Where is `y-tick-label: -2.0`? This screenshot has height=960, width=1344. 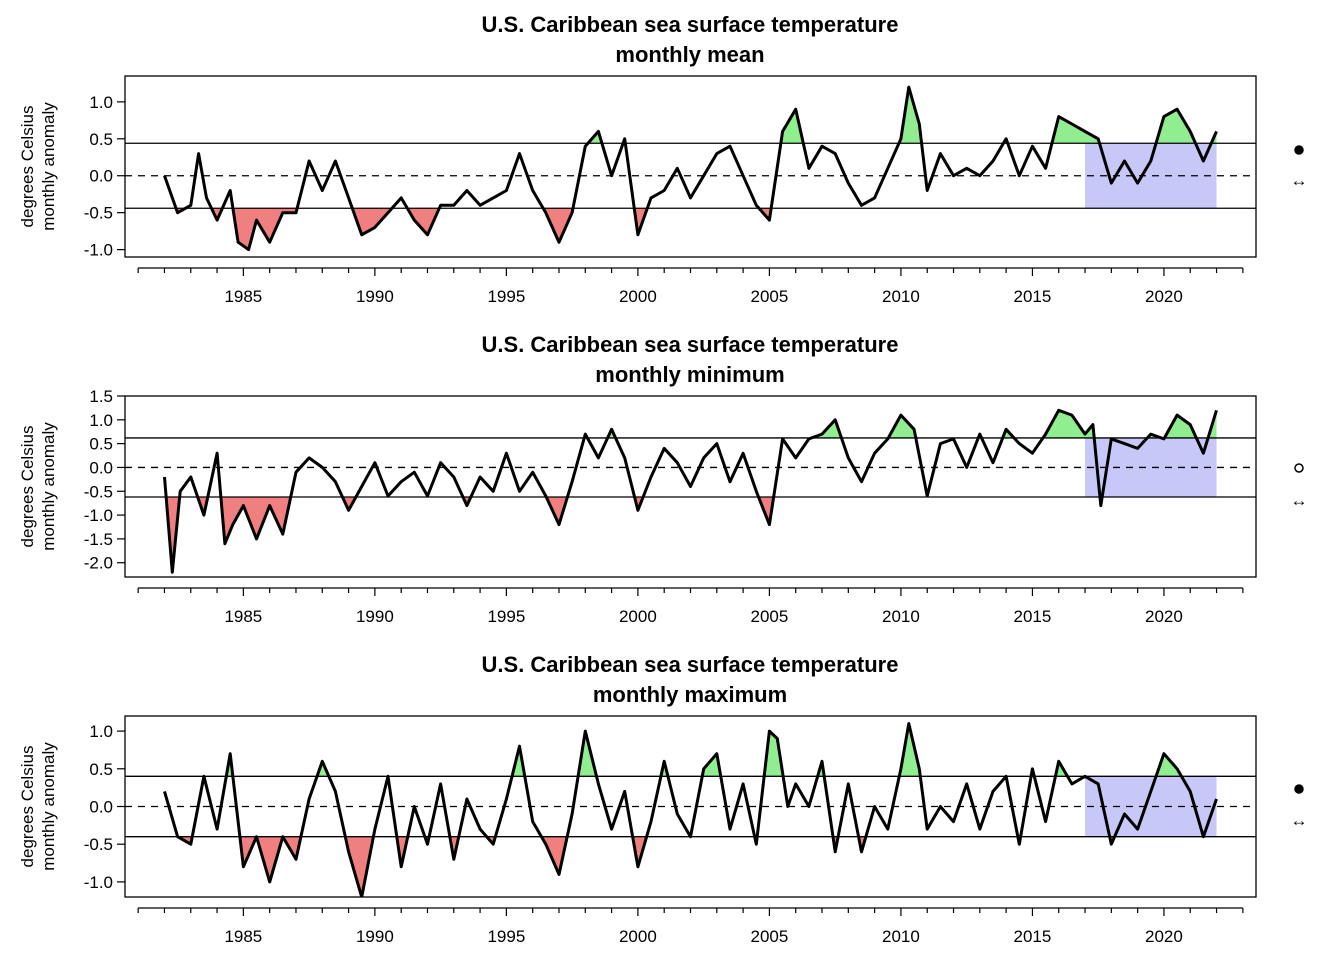 y-tick-label: -2.0 is located at coordinates (98, 563).